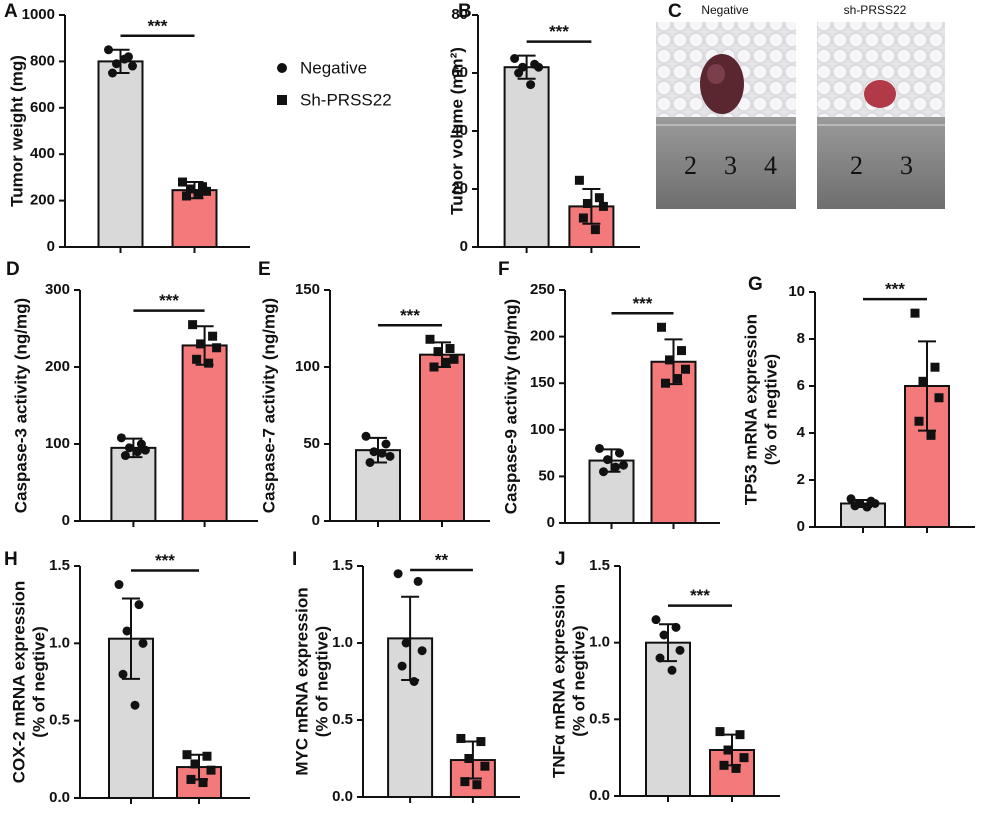  I want to click on legend-marker, so click(282, 100).